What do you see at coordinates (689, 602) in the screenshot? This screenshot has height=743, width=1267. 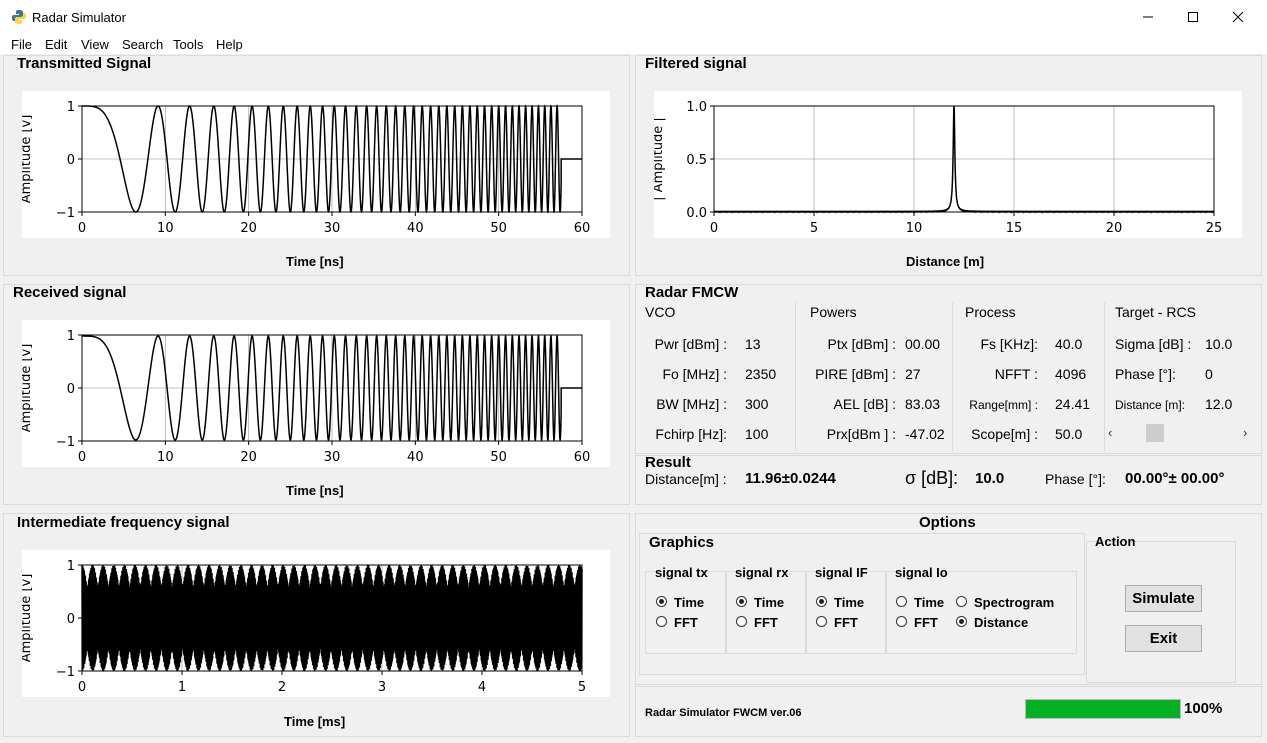 I see `tx-time-label: Time` at bounding box center [689, 602].